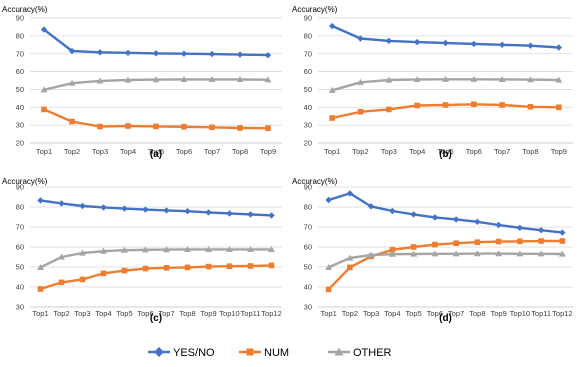  What do you see at coordinates (25, 181) in the screenshot?
I see `y-axis-label: Accuracy(%)` at bounding box center [25, 181].